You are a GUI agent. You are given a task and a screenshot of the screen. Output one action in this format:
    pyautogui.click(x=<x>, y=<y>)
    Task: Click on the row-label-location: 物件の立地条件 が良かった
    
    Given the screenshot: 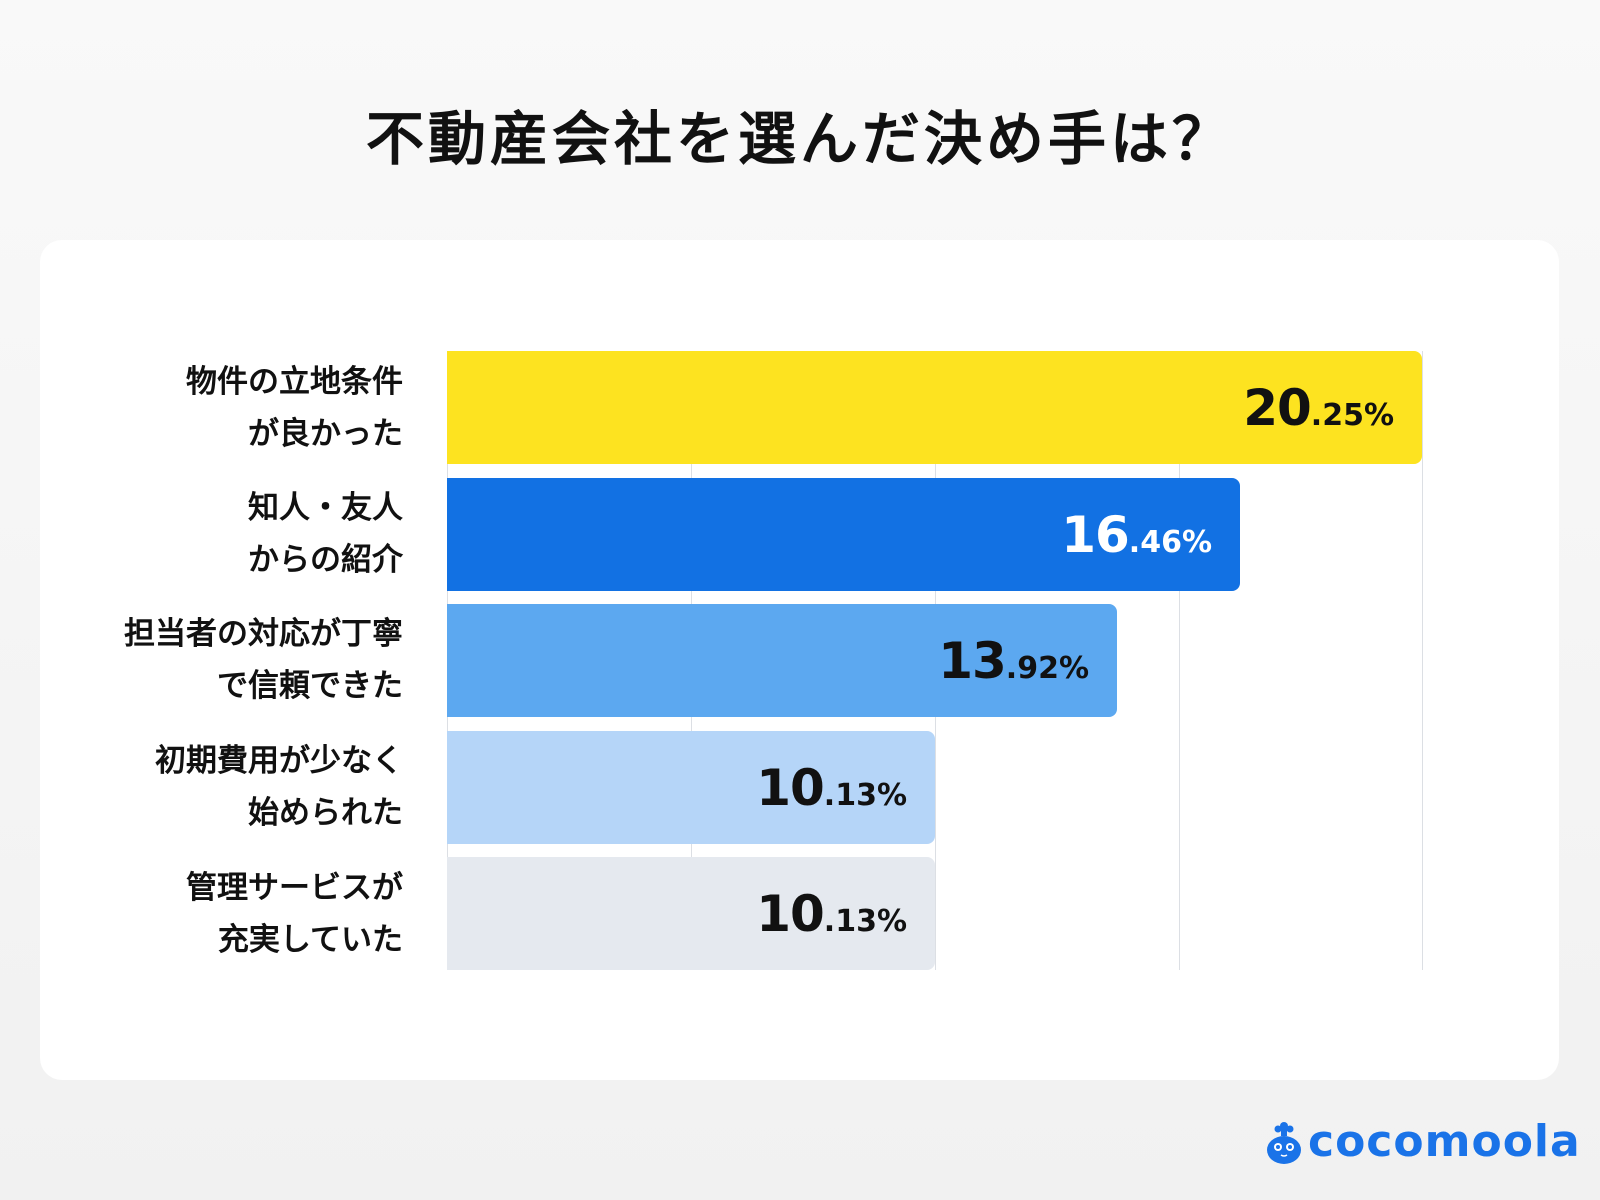 What is the action you would take?
    pyautogui.click(x=203, y=408)
    